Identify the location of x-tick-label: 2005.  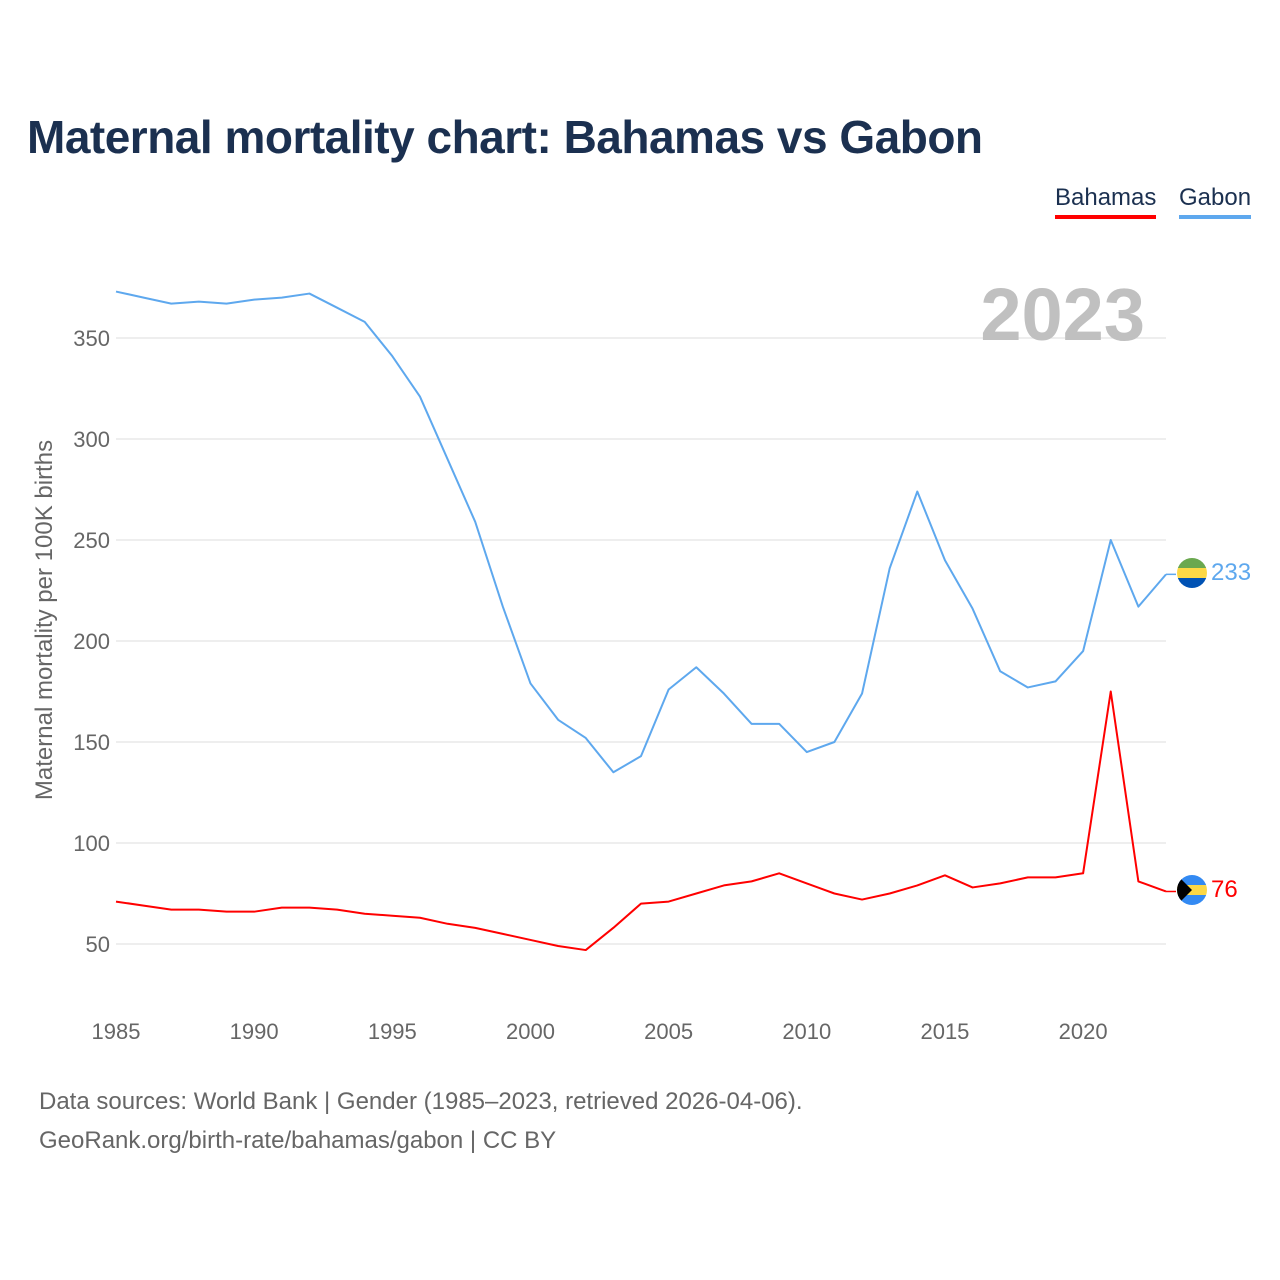
(668, 1031).